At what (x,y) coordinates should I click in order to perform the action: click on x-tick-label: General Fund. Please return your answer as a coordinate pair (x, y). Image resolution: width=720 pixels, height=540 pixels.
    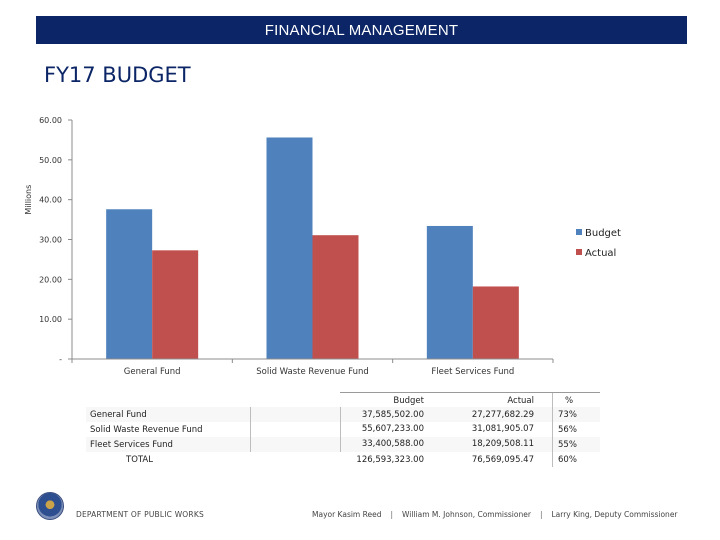
    Looking at the image, I should click on (152, 372).